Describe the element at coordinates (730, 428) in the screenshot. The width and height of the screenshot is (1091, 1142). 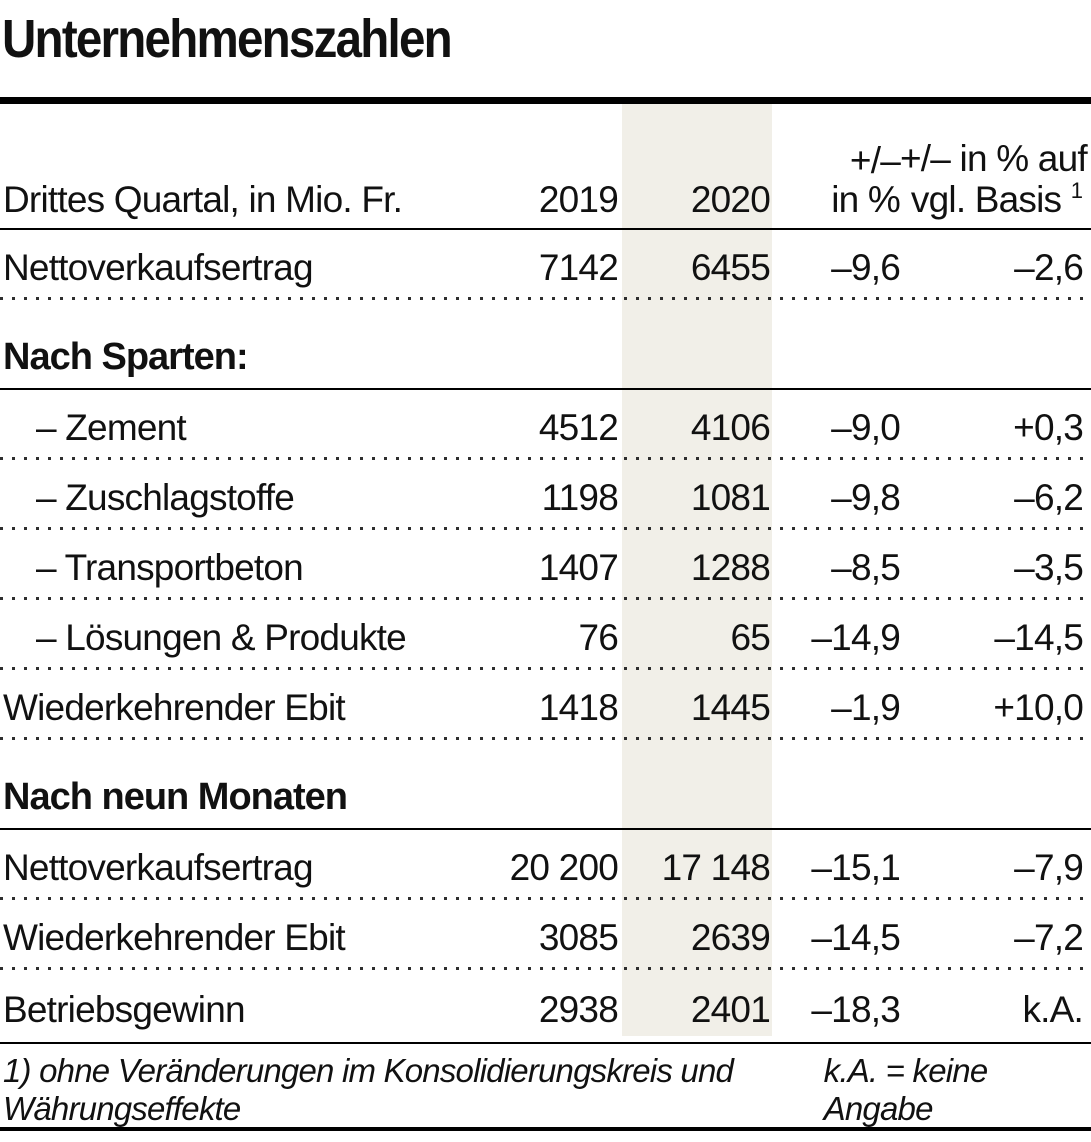
I see `value-2020: 4106` at that location.